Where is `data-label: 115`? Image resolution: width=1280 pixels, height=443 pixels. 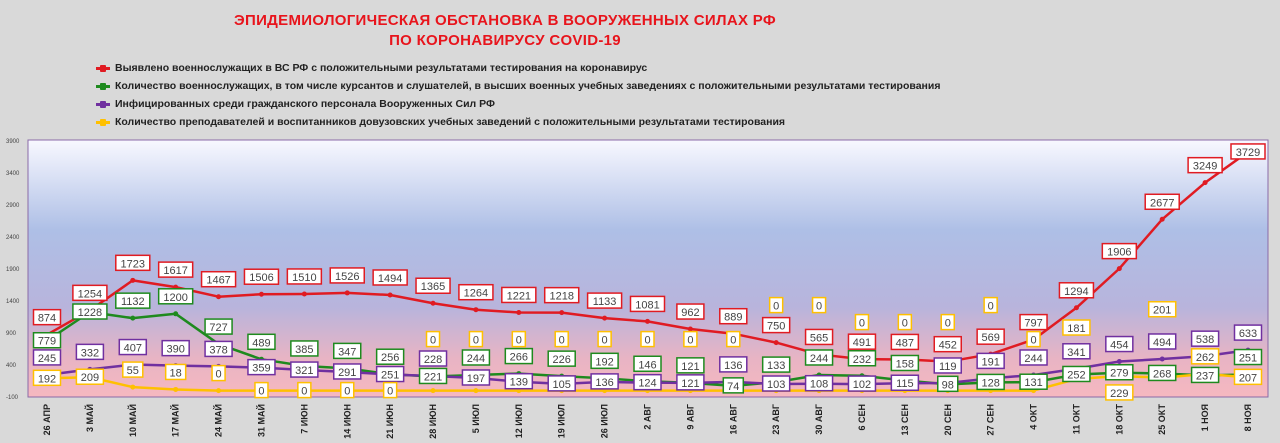 data-label: 115 is located at coordinates (905, 382).